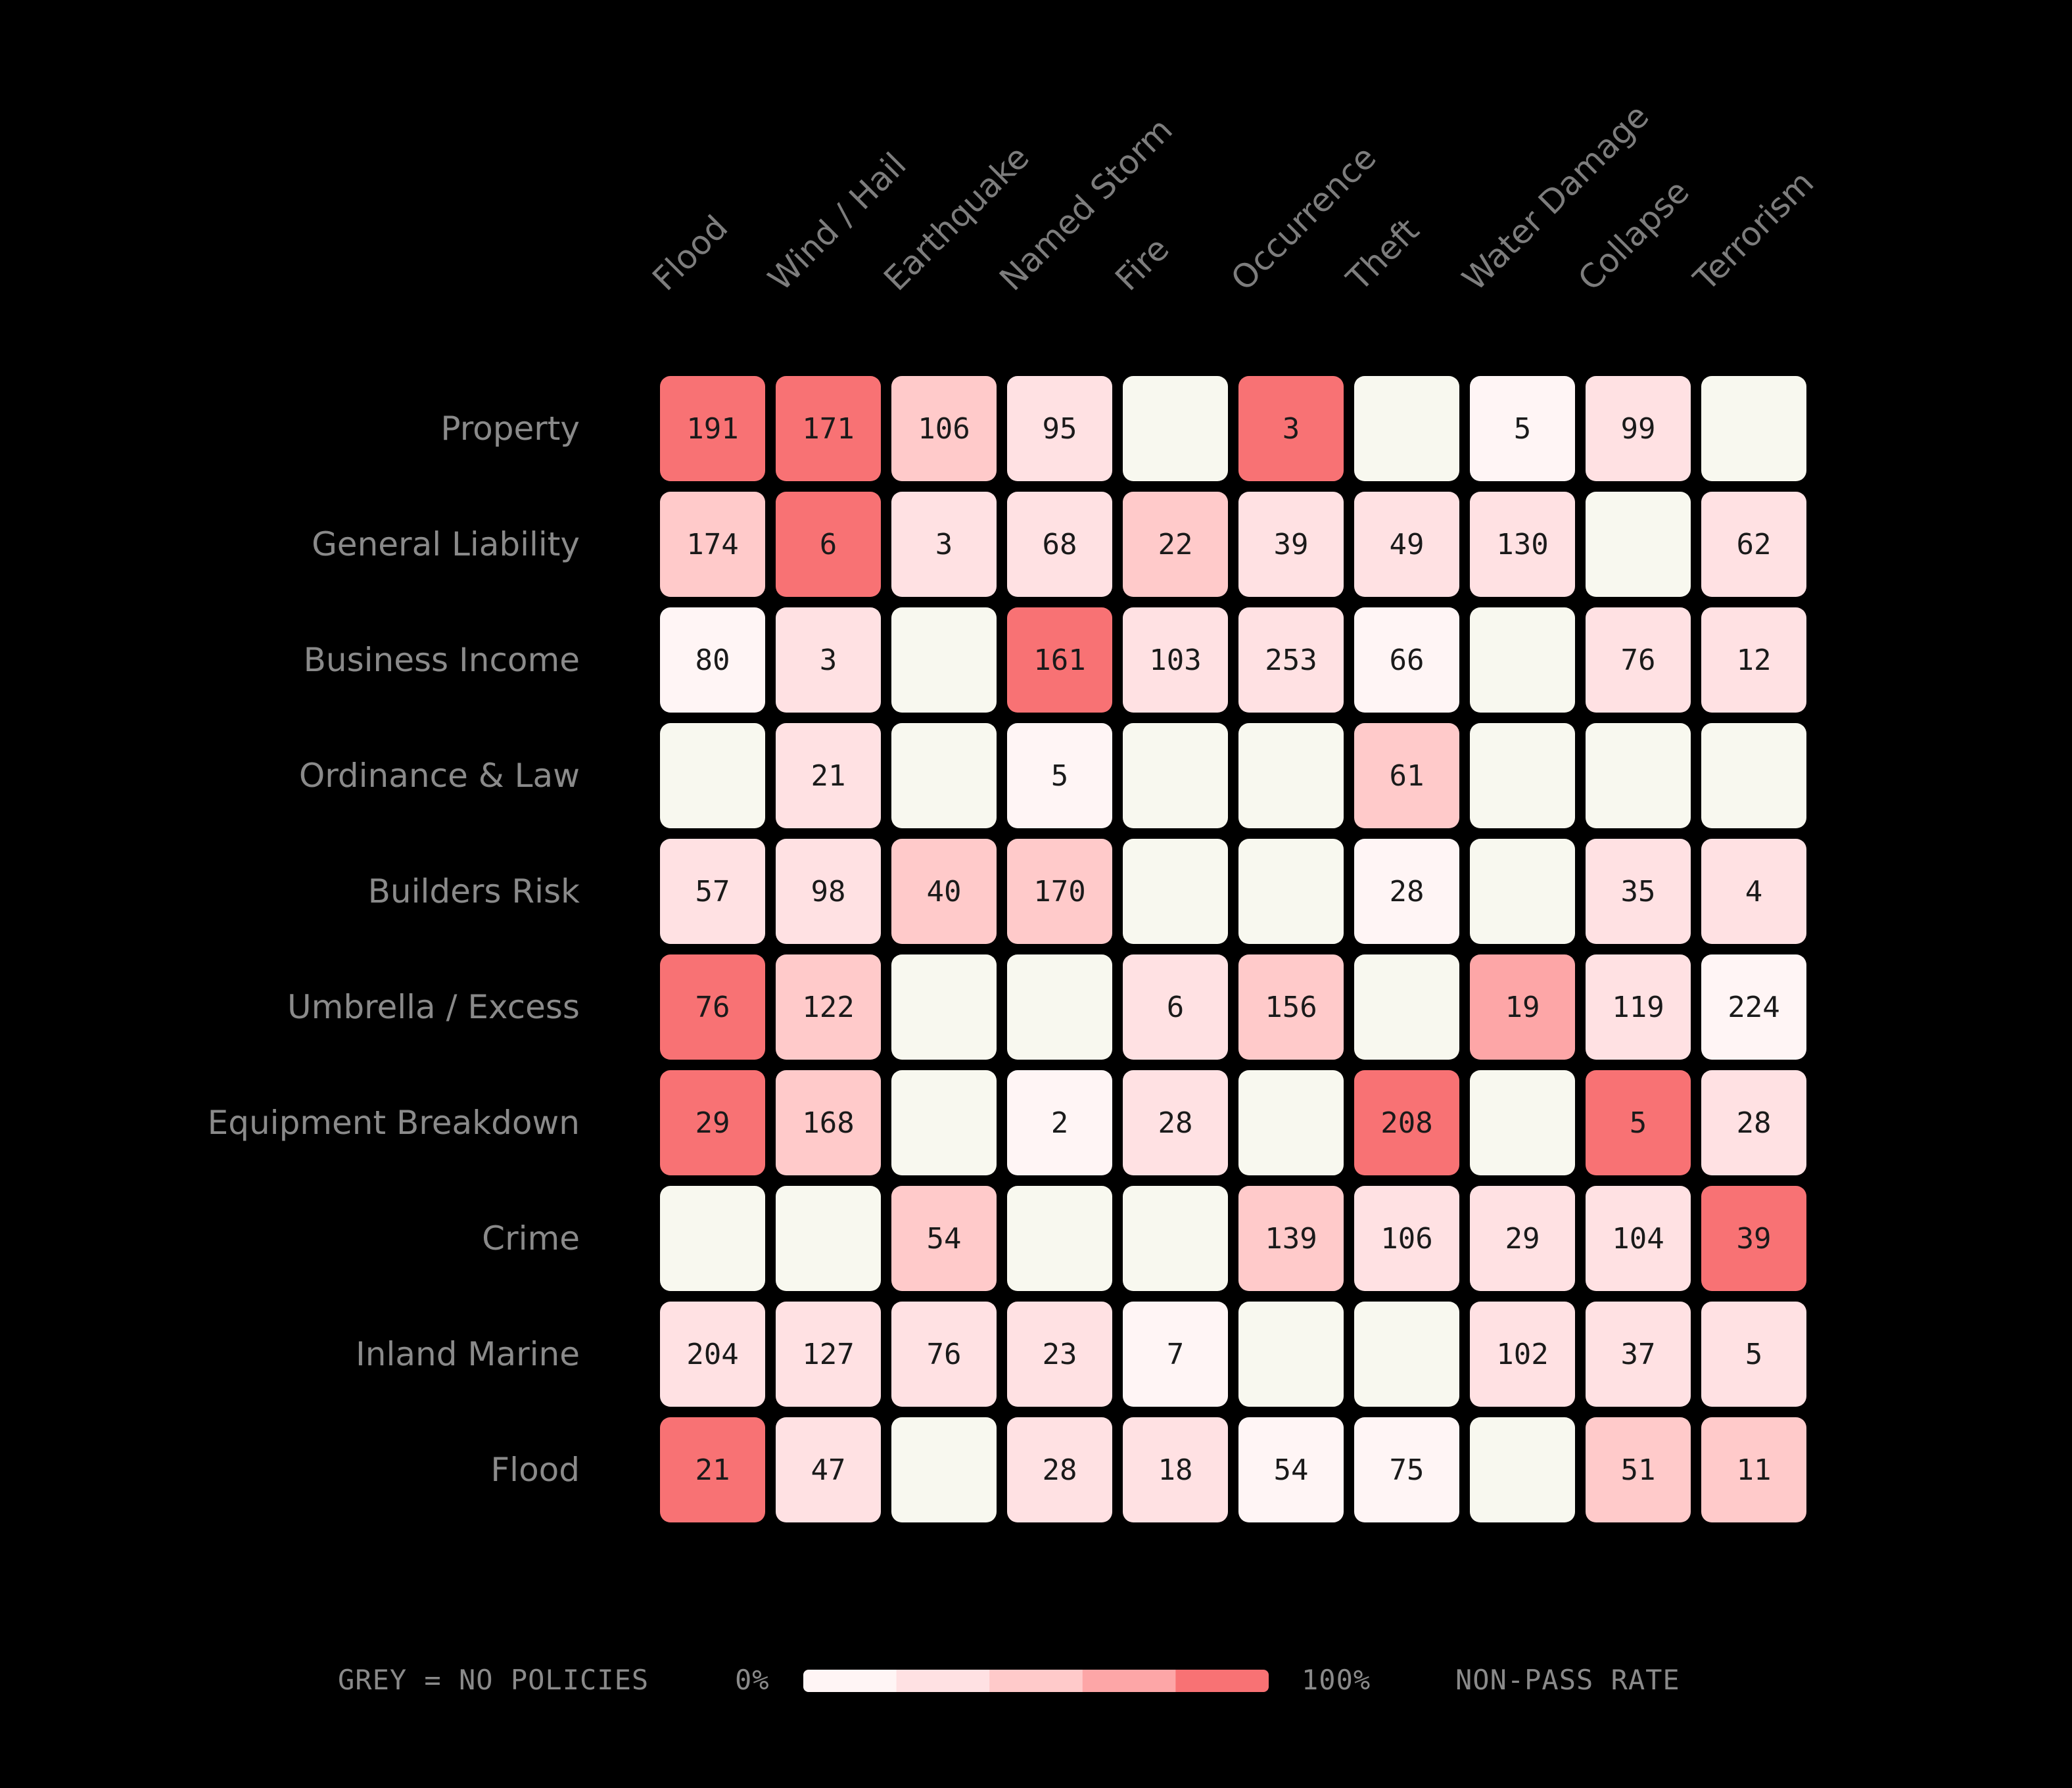 This screenshot has width=2072, height=1788. What do you see at coordinates (510, 429) in the screenshot?
I see `row-label-property: Property` at bounding box center [510, 429].